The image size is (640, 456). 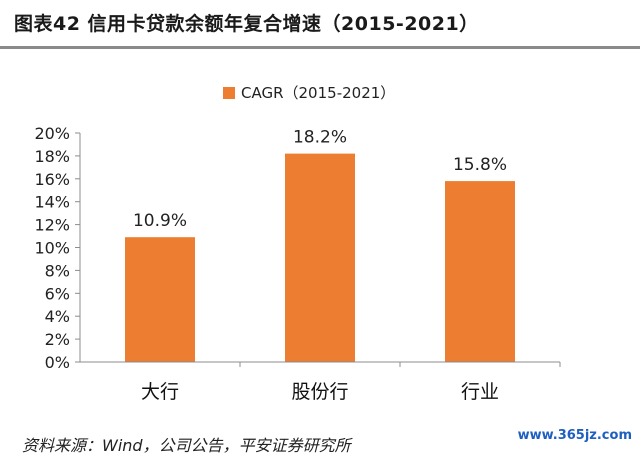 I want to click on y-axis: 0% 2% 4% 6% 8% 10% 12% 14% 16% 18% 20%, so click(x=57, y=248).